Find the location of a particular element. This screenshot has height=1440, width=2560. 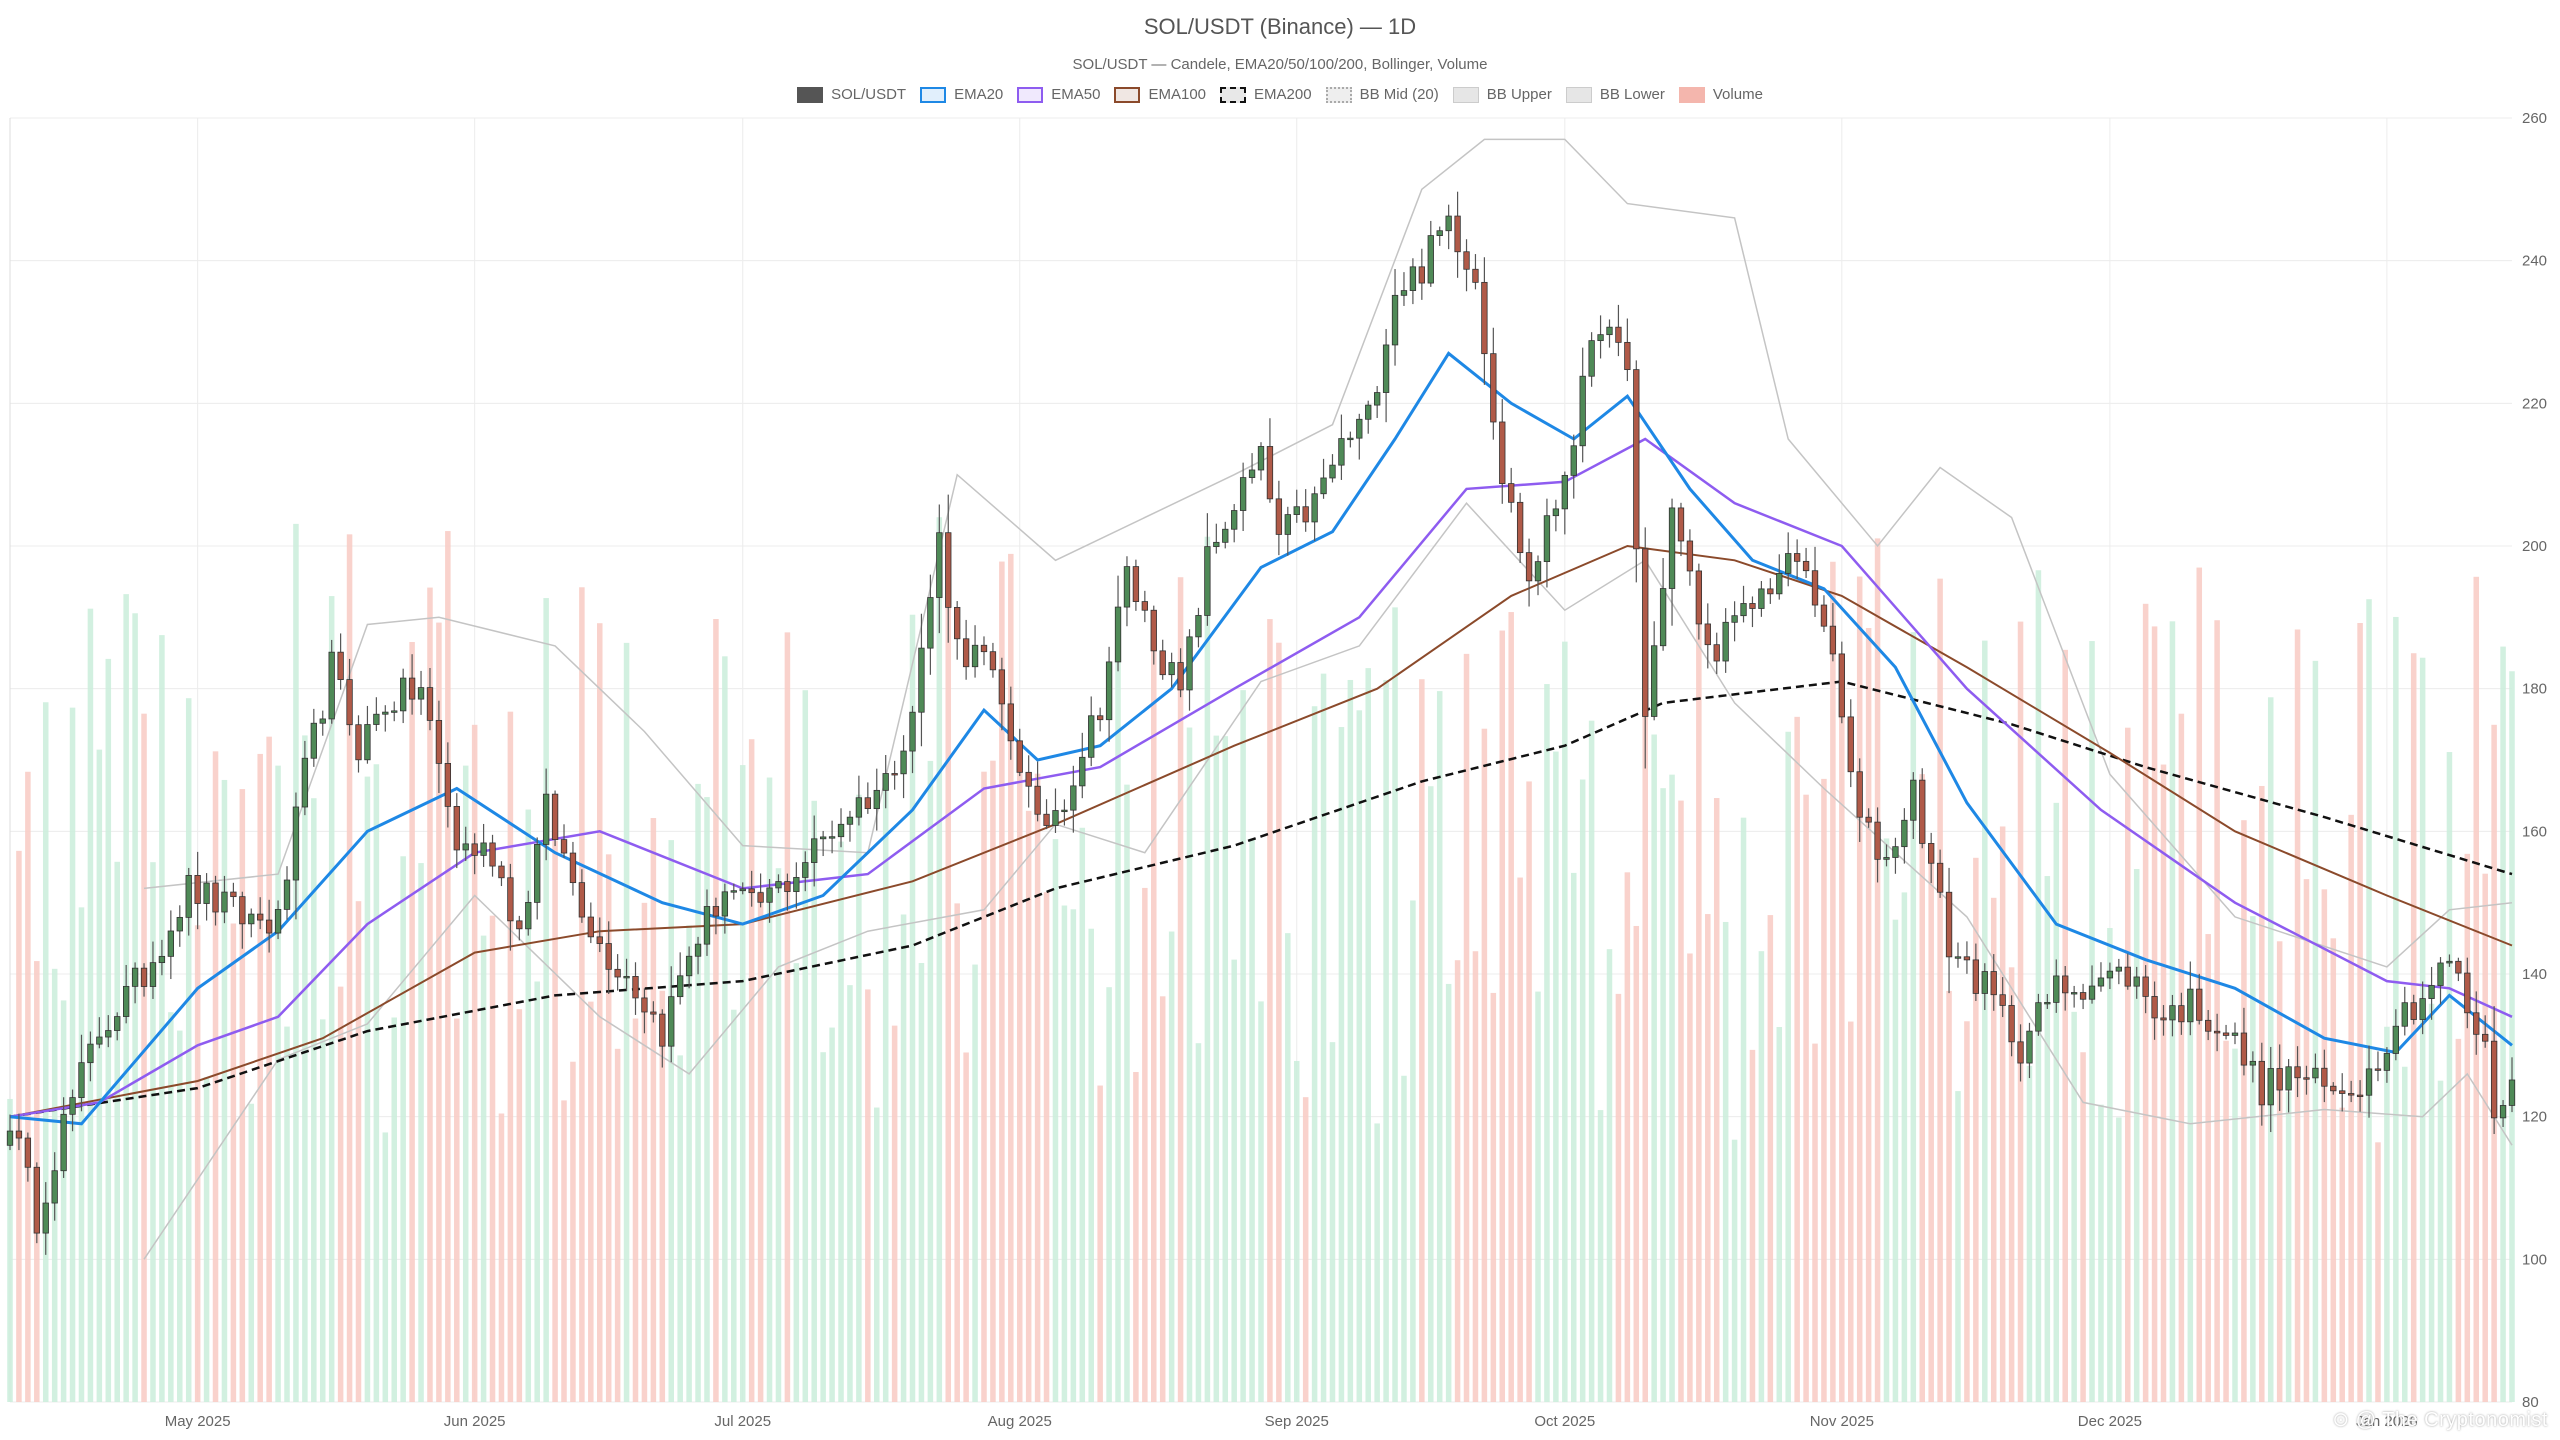

legend-item: EMA20 is located at coordinates (961, 94).